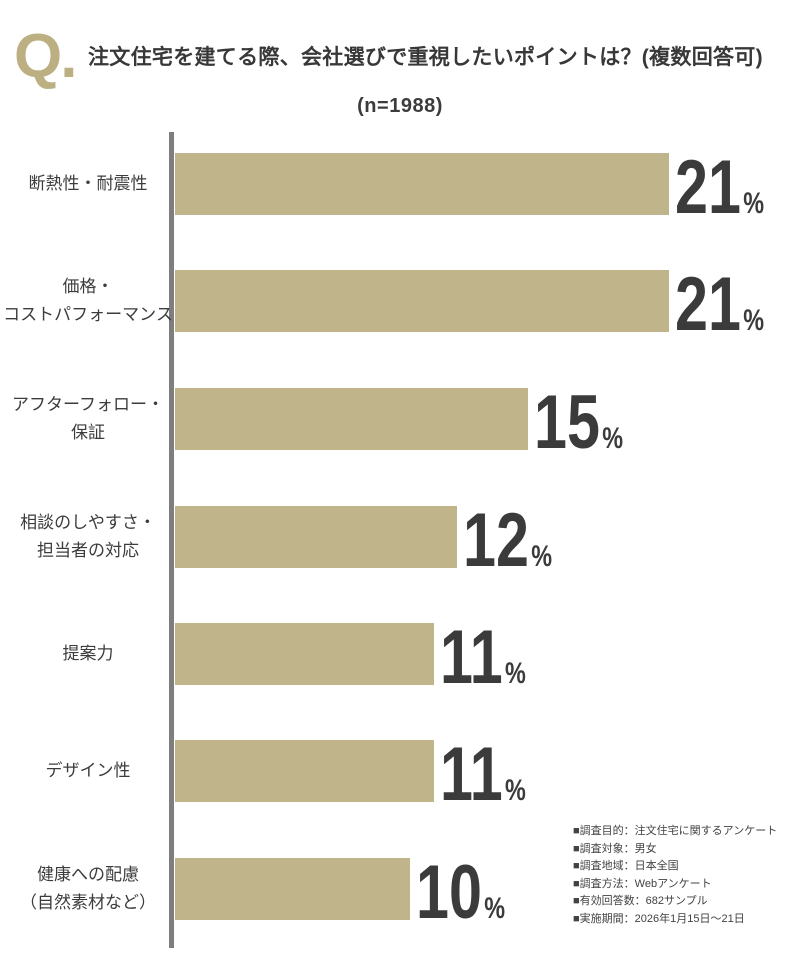 This screenshot has height=973, width=800. What do you see at coordinates (45, 56) in the screenshot?
I see `q-mark: Q.` at bounding box center [45, 56].